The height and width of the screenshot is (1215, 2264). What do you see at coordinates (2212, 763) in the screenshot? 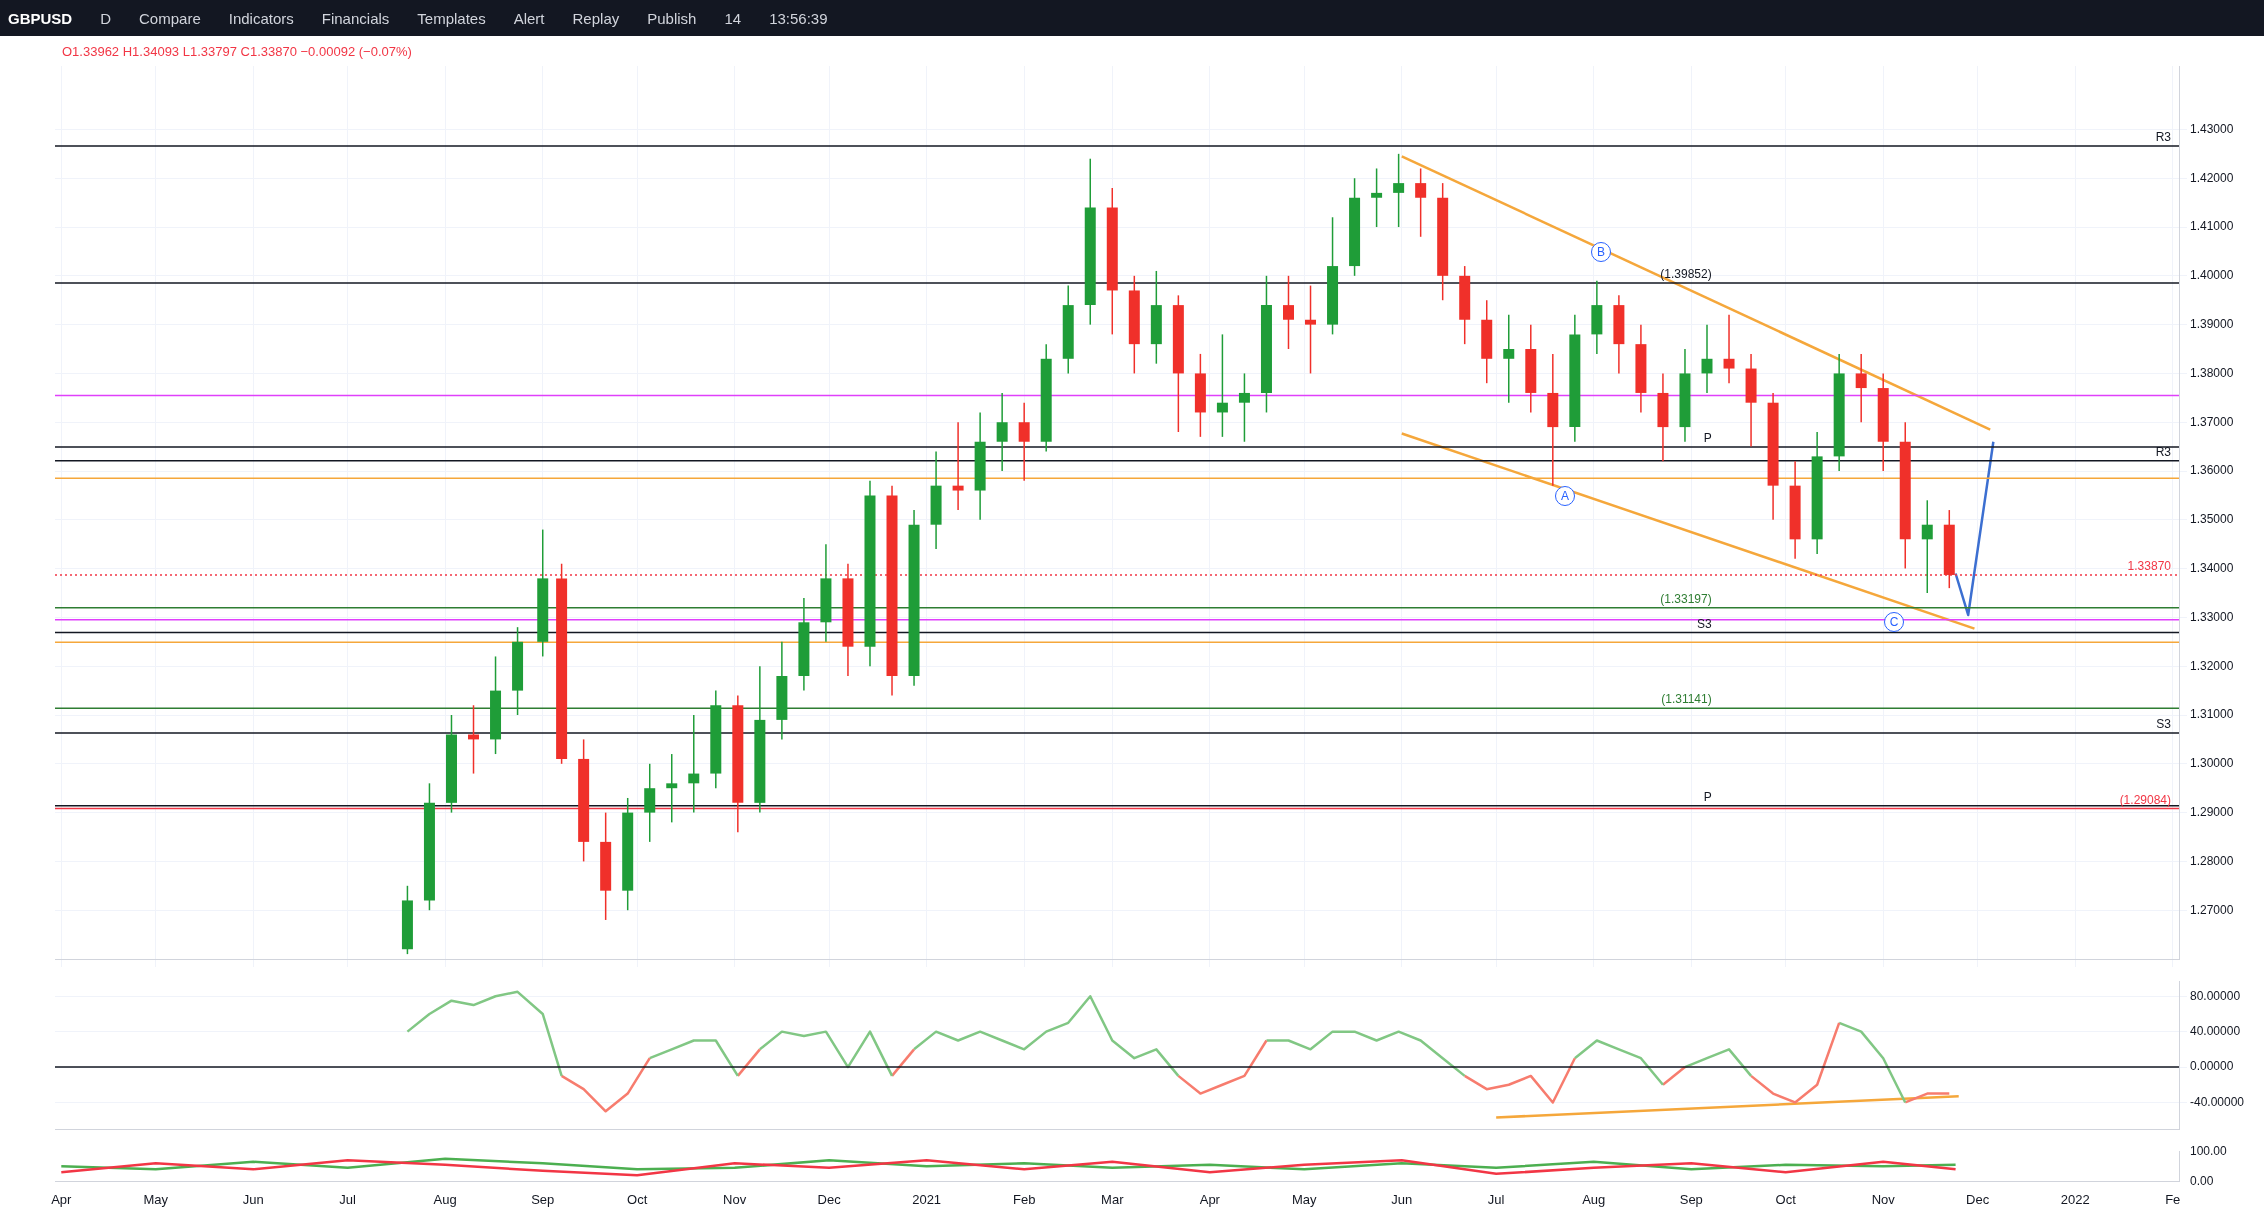
I see `y-tick-label: 1.30000` at bounding box center [2212, 763].